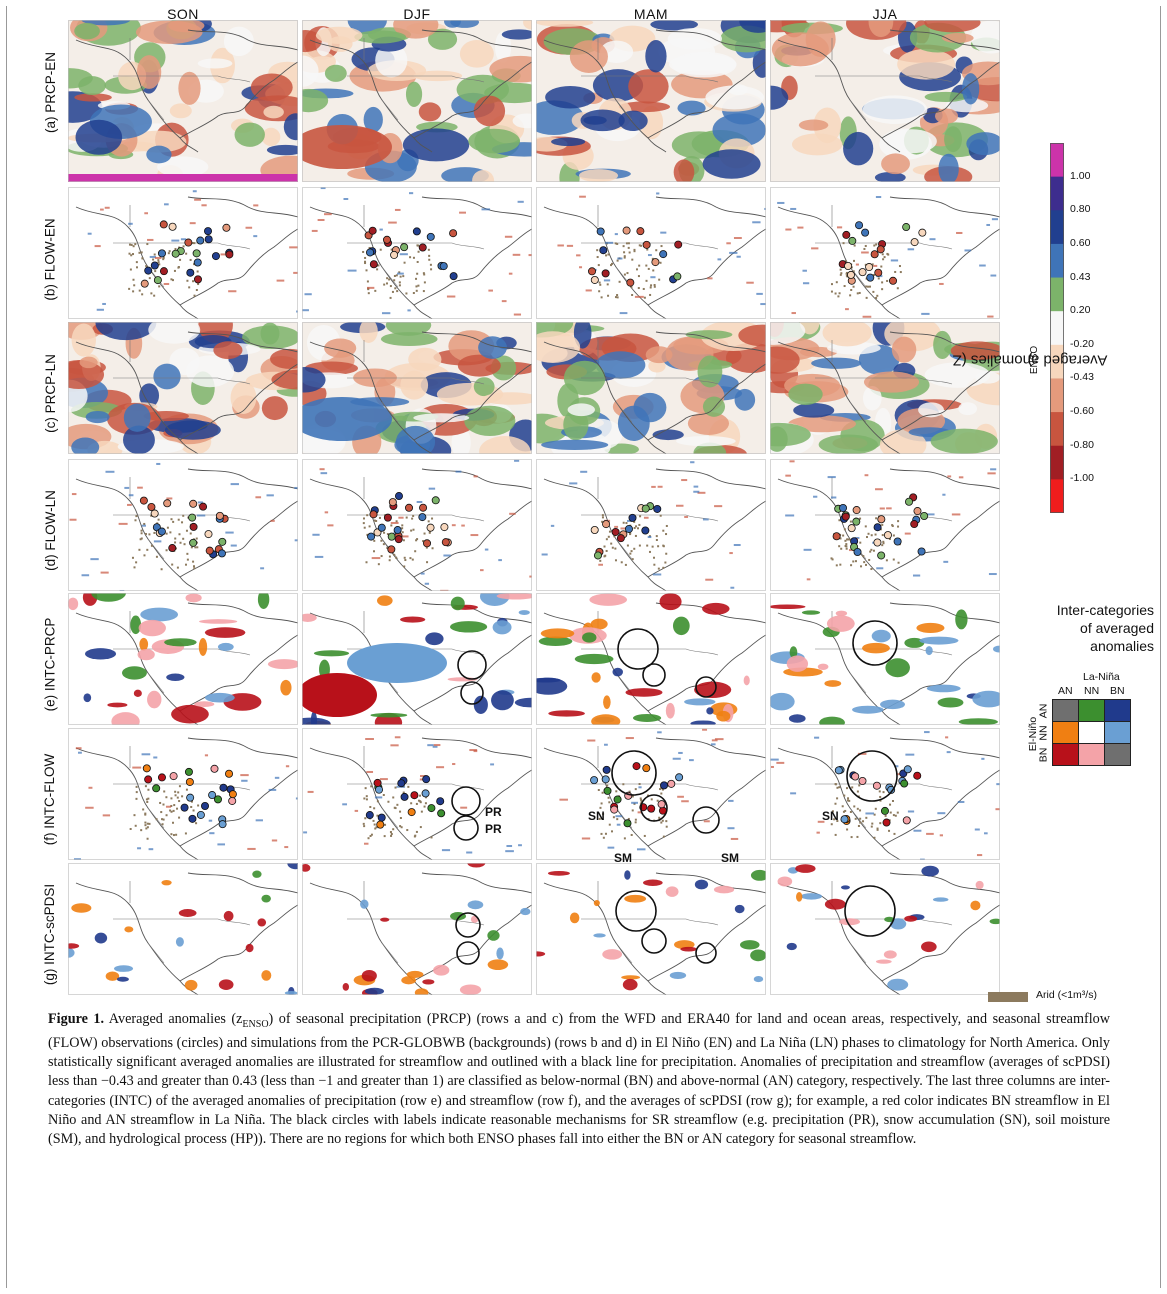 This screenshot has width=1167, height=1294. I want to click on colorbar-tick-label: -0.20, so click(1082, 343).